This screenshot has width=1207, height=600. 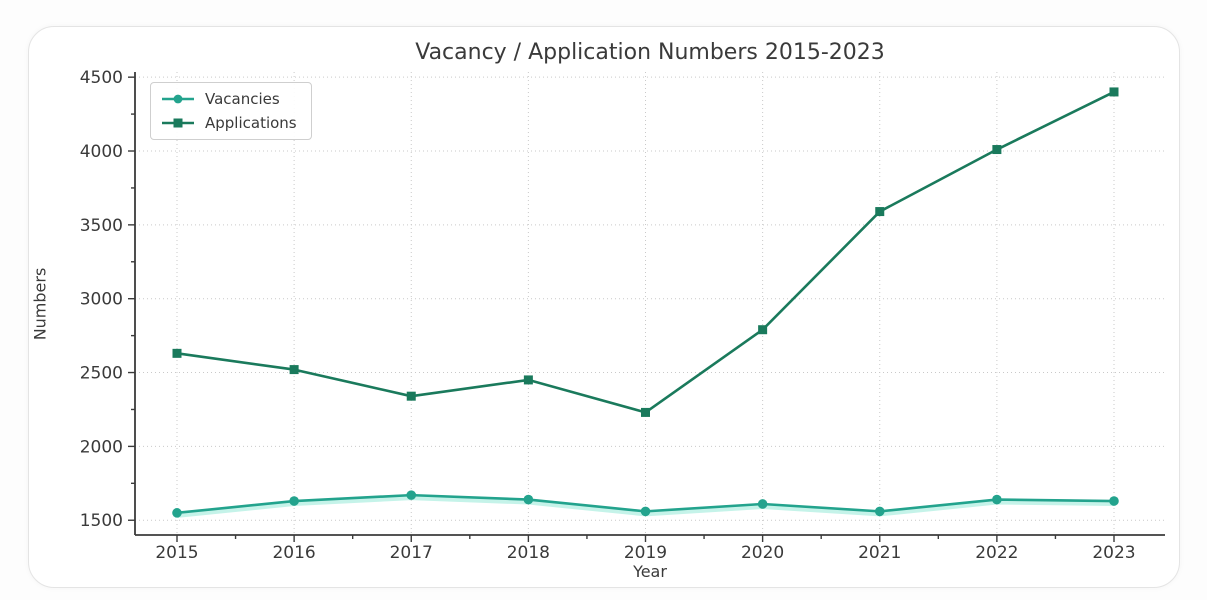 What do you see at coordinates (101, 374) in the screenshot?
I see `y-tick-label: 2500` at bounding box center [101, 374].